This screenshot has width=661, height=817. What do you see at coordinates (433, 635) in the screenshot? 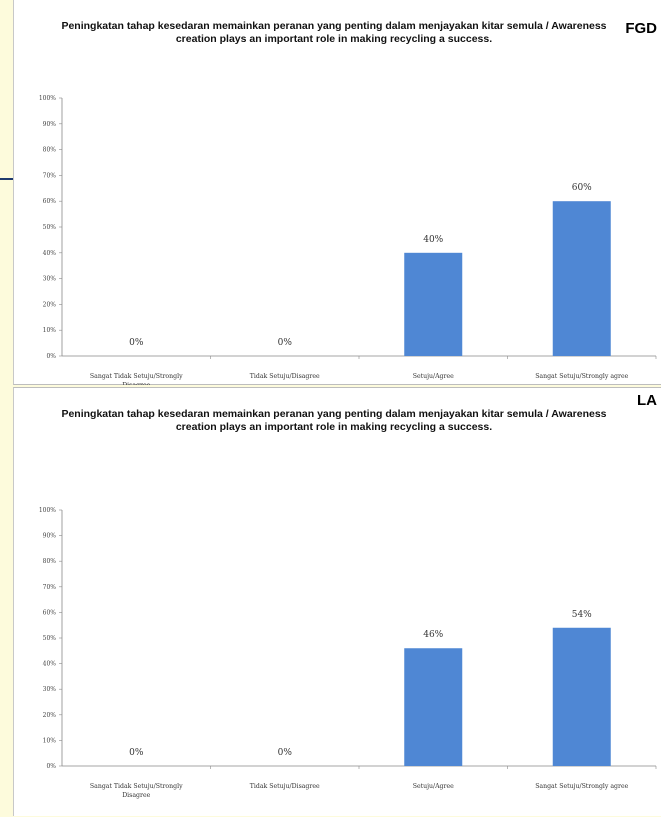
I see `data-label: 46%` at bounding box center [433, 635].